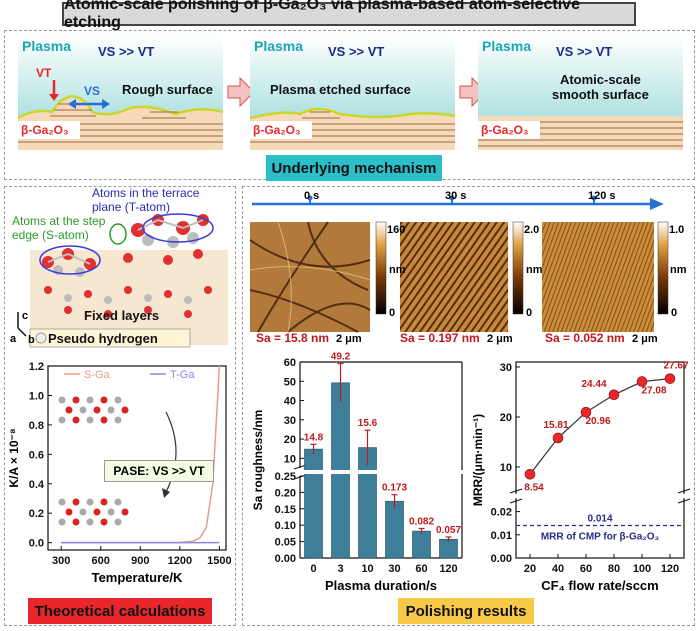 This screenshot has width=700, height=631. What do you see at coordinates (310, 277) in the screenshot?
I see `afm-image-0s` at bounding box center [310, 277].